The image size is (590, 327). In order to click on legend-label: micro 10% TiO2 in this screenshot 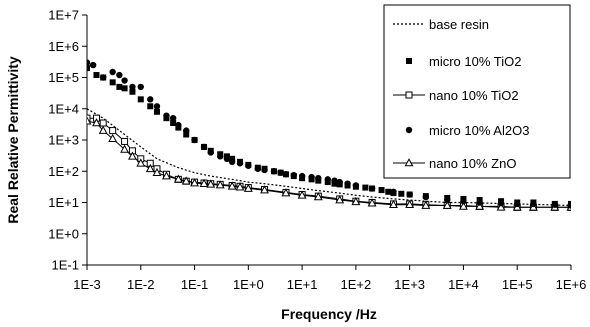, I will do `click(475, 61)`.